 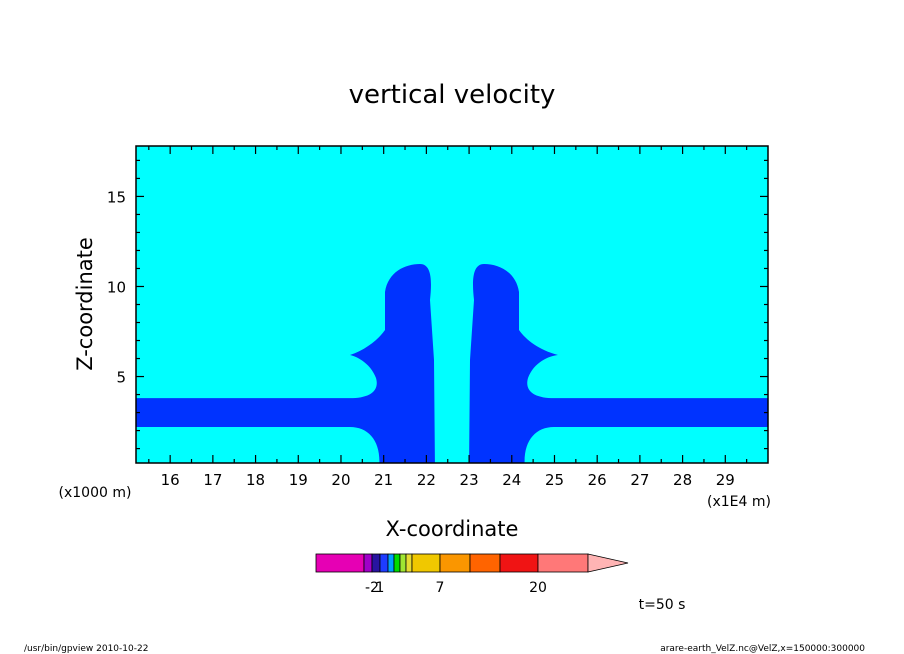 What do you see at coordinates (597, 480) in the screenshot?
I see `x-tick-label: 26` at bounding box center [597, 480].